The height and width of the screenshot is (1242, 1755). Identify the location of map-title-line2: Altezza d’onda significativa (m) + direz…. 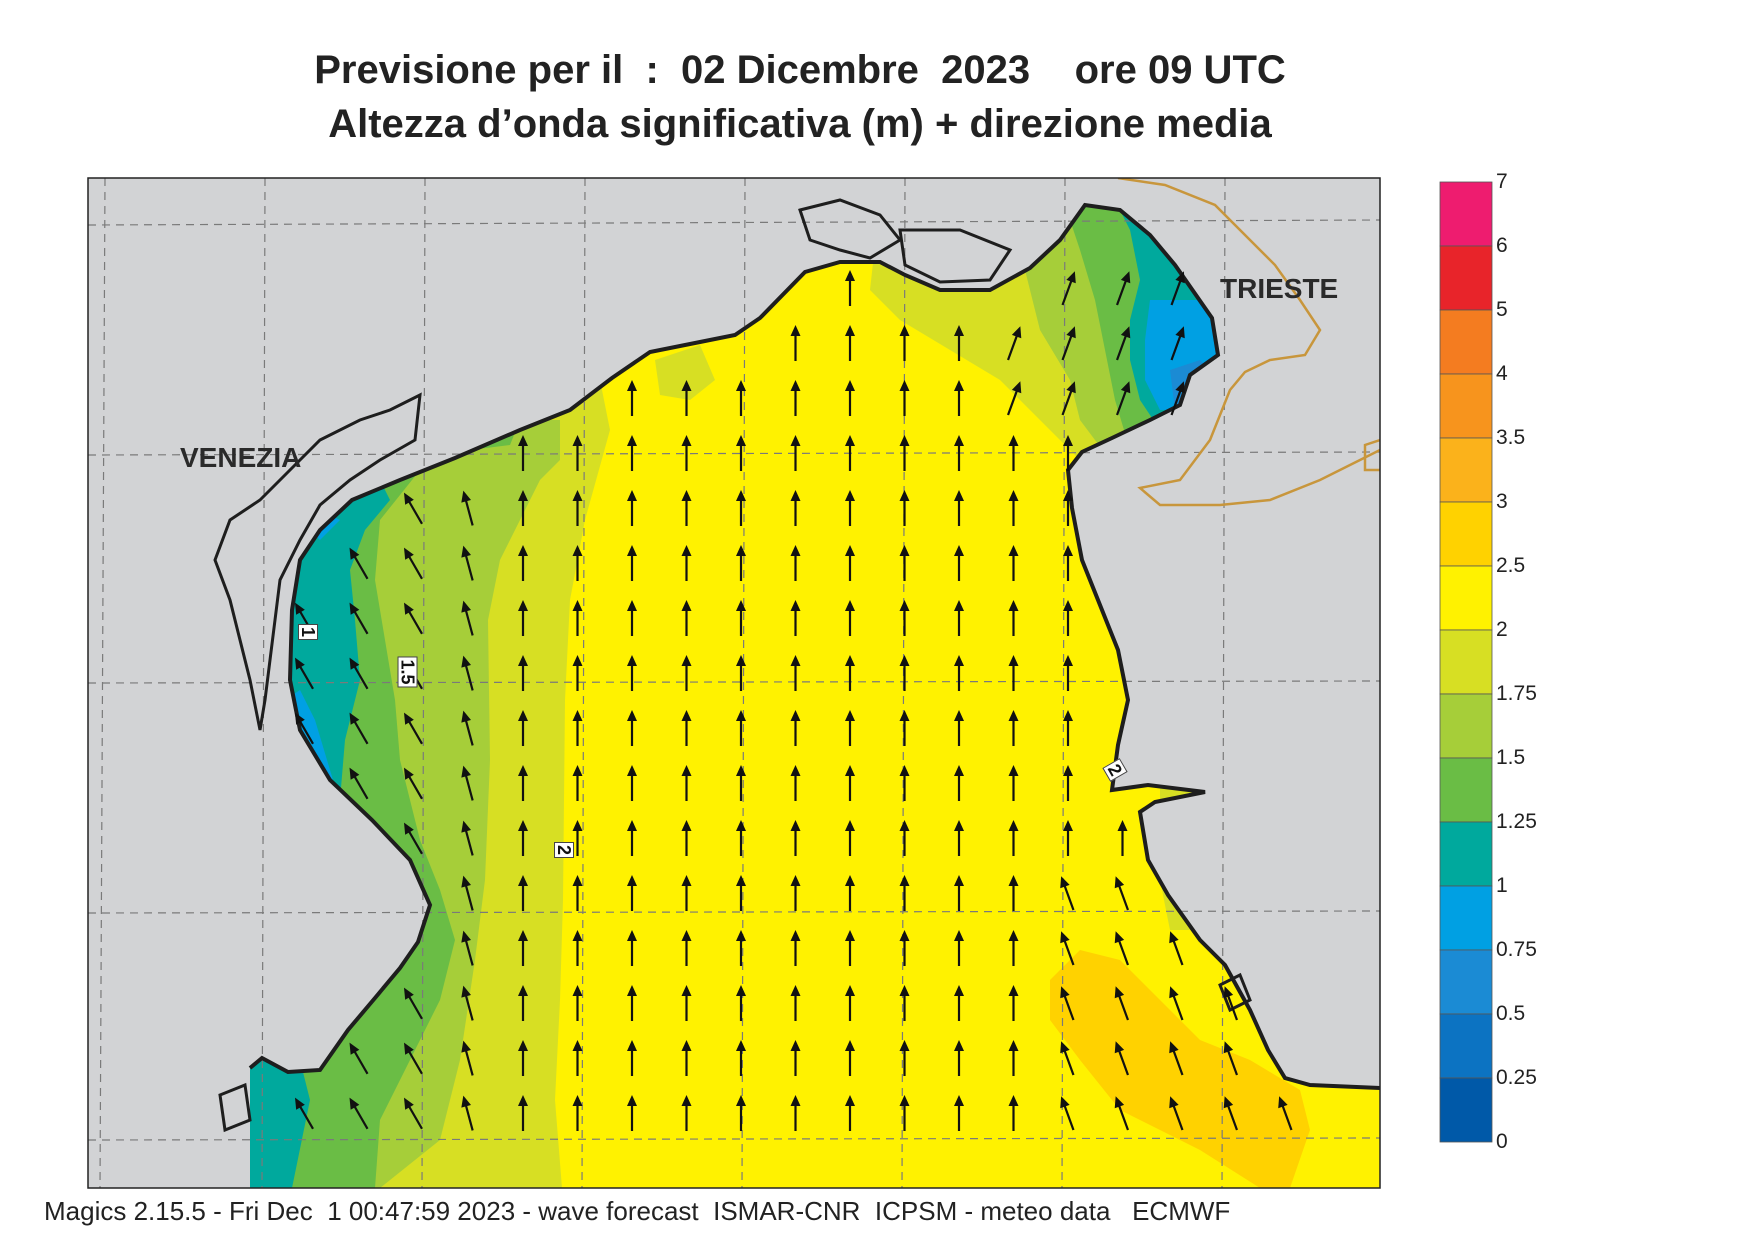
(800, 124).